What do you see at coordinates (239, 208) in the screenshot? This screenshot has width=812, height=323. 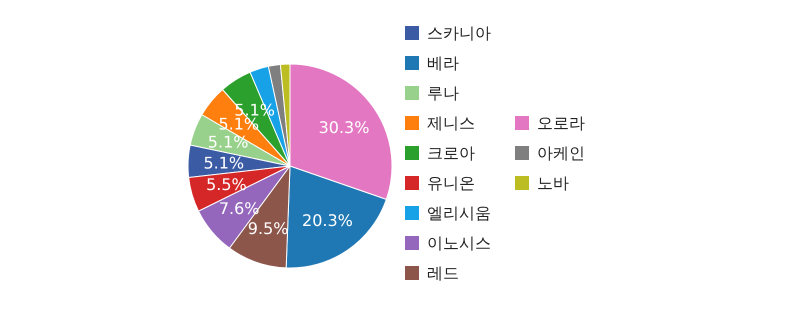 I see `data-label: 7.6%` at bounding box center [239, 208].